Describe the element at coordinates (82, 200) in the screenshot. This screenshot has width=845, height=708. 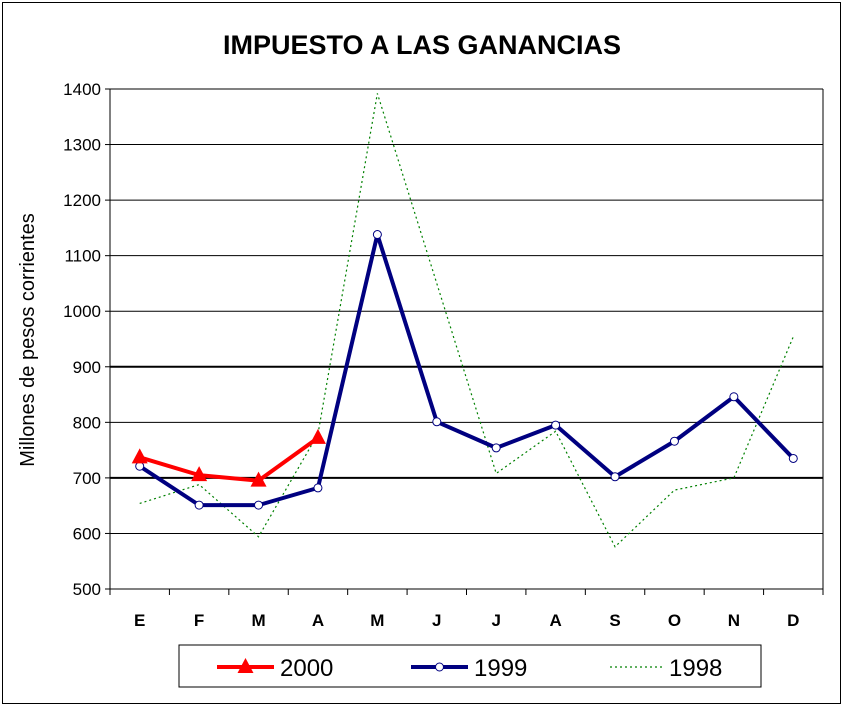
I see `y-tick-label: 1200` at that location.